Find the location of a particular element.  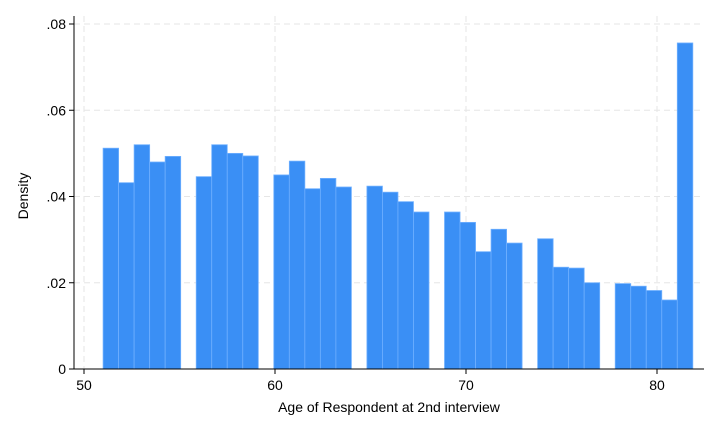

y-tick-label: .04 is located at coordinates (57, 197).